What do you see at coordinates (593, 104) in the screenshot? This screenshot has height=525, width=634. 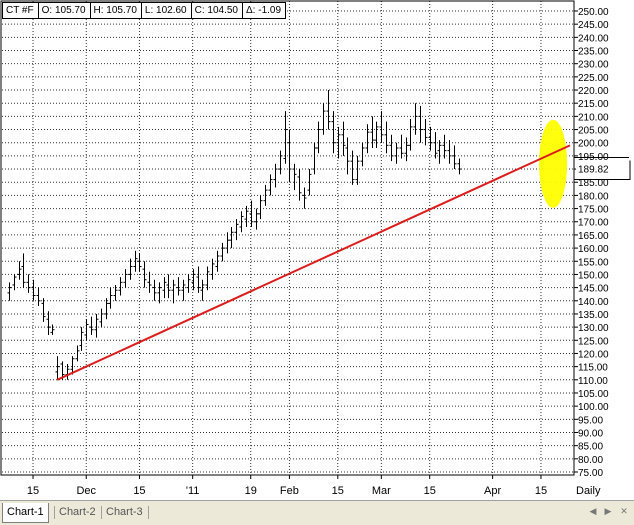 I see `y-tick-label: 215.00` at bounding box center [593, 104].